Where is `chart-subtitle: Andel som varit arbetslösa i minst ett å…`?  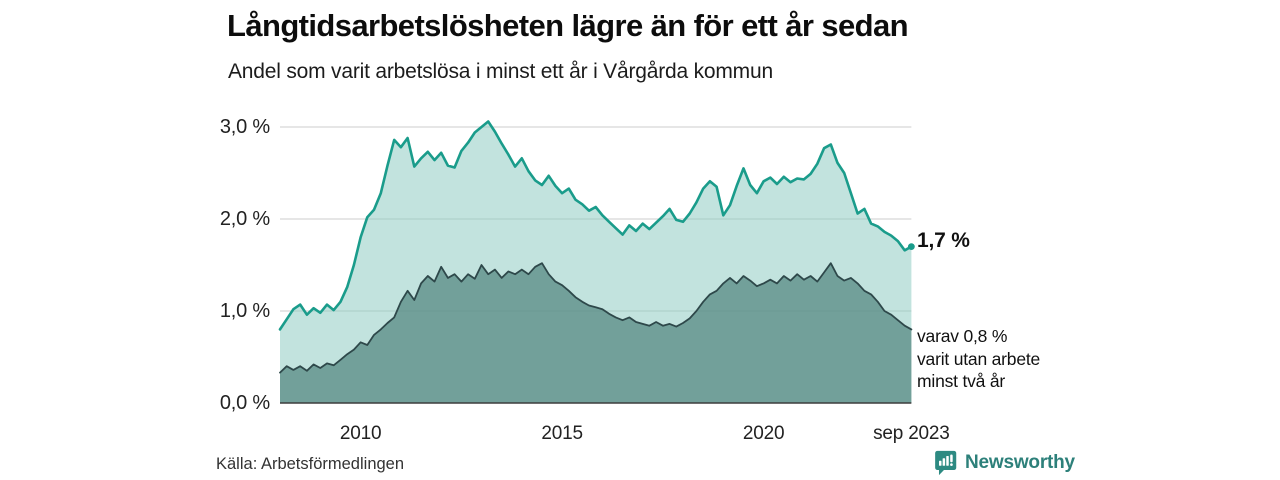 chart-subtitle: Andel som varit arbetslösa i minst ett å… is located at coordinates (500, 71).